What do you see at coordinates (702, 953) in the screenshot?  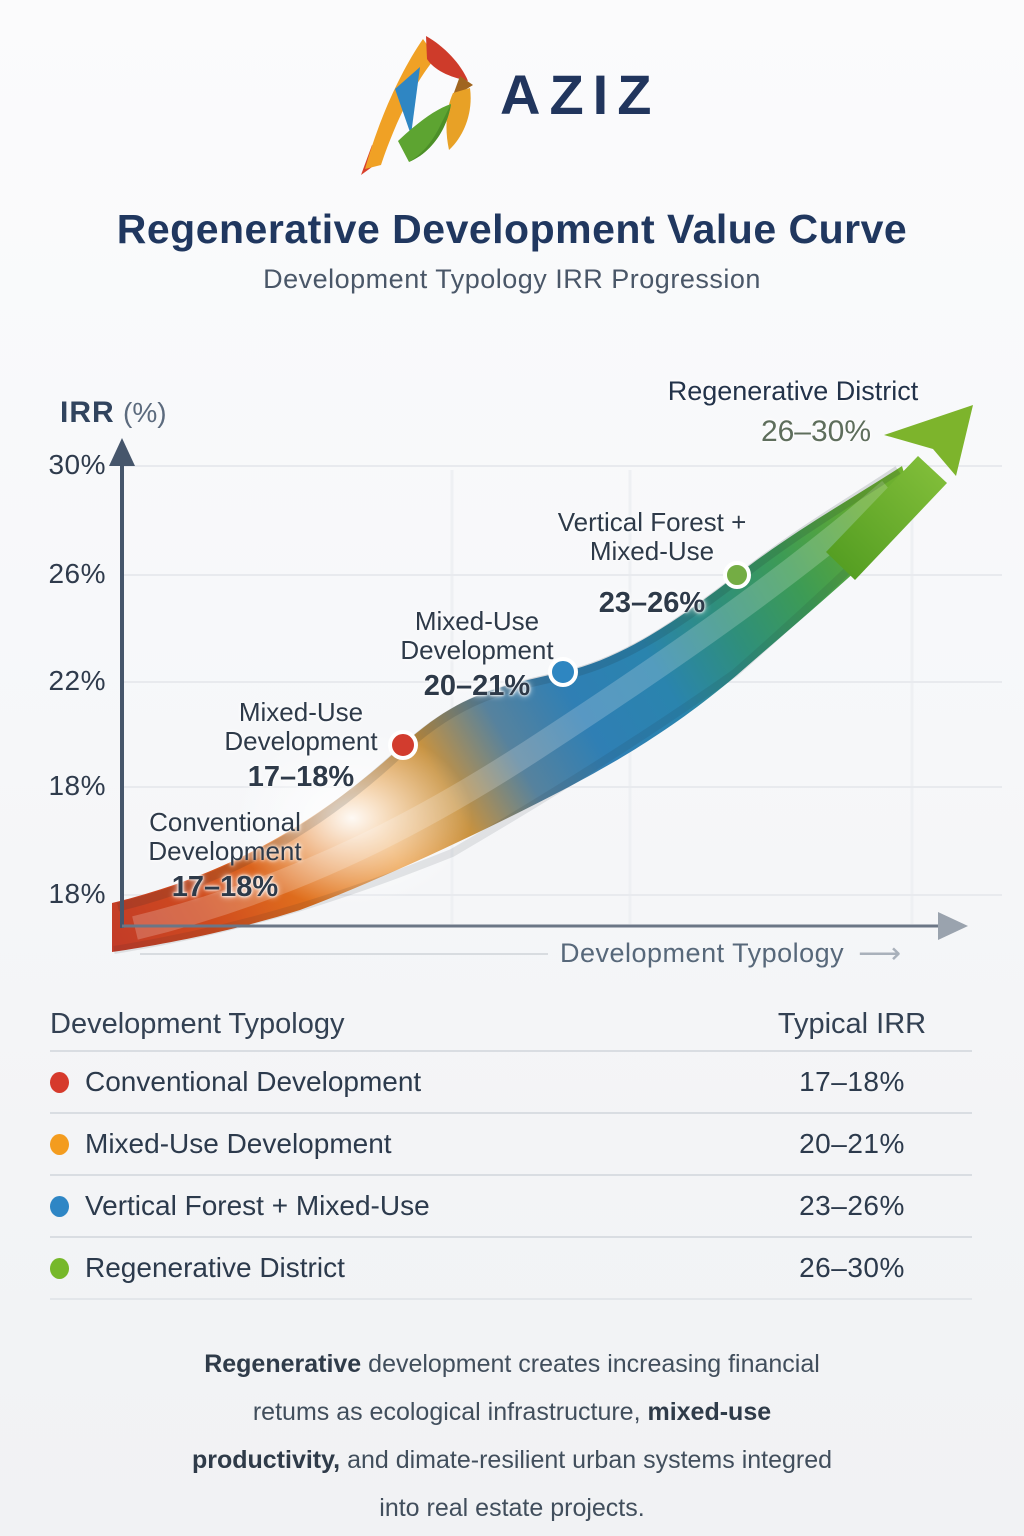 I see `x-axis-title-text: Development Typology` at bounding box center [702, 953].